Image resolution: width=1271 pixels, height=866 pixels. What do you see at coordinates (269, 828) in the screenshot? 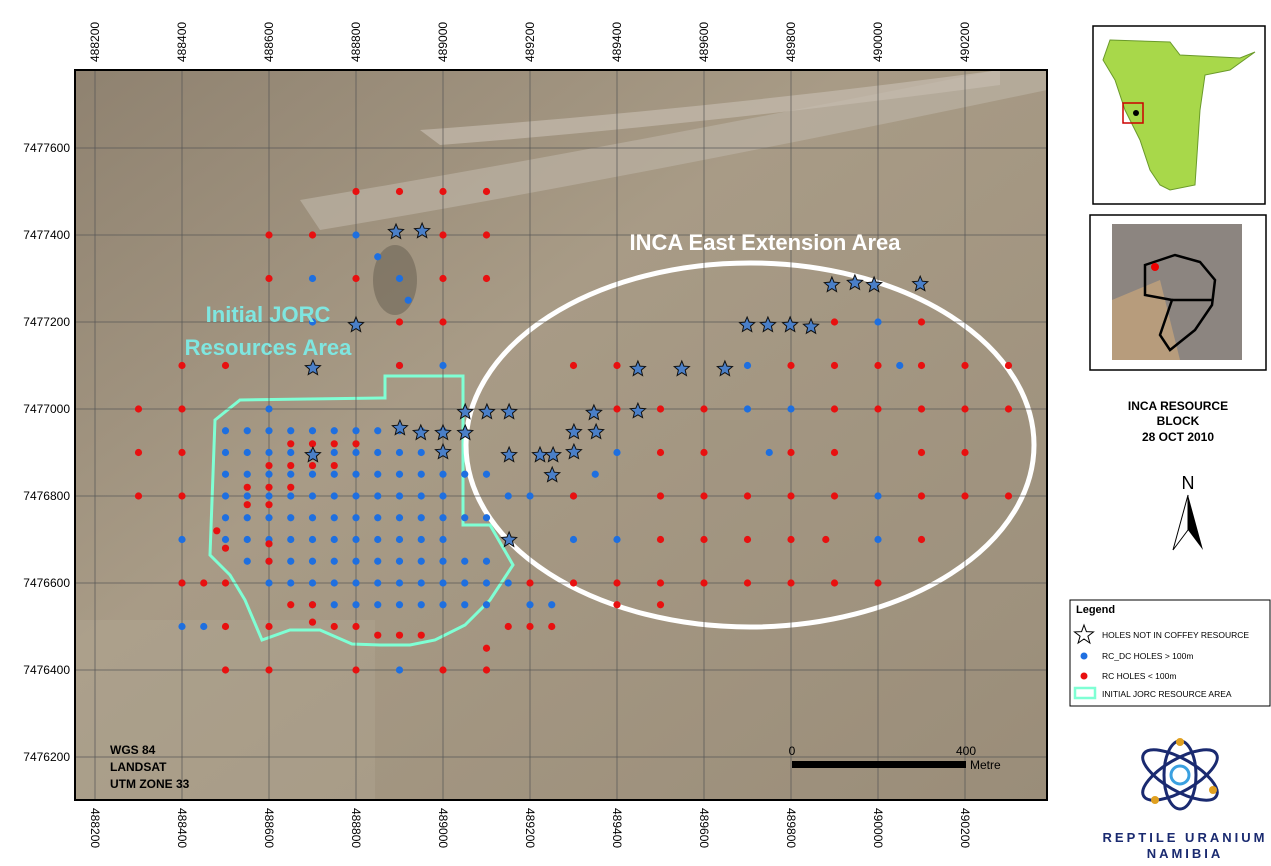
I see `x-tick-label: 488600` at bounding box center [269, 828].